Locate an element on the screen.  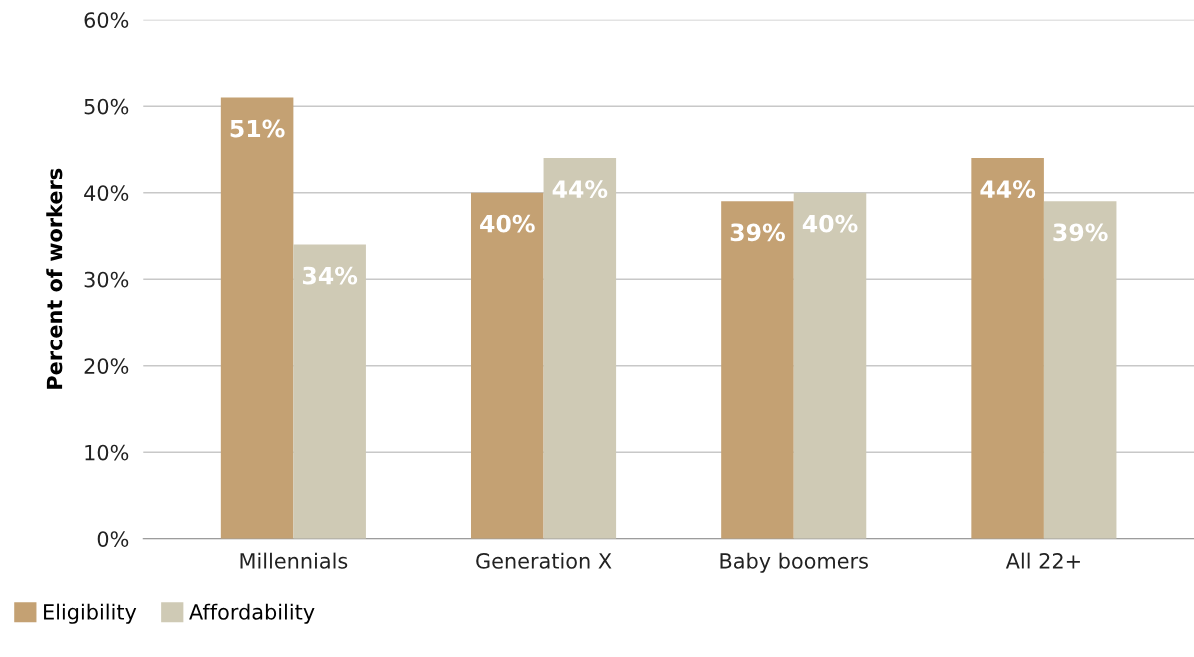
x-tick-label: Generation X is located at coordinates (544, 560).